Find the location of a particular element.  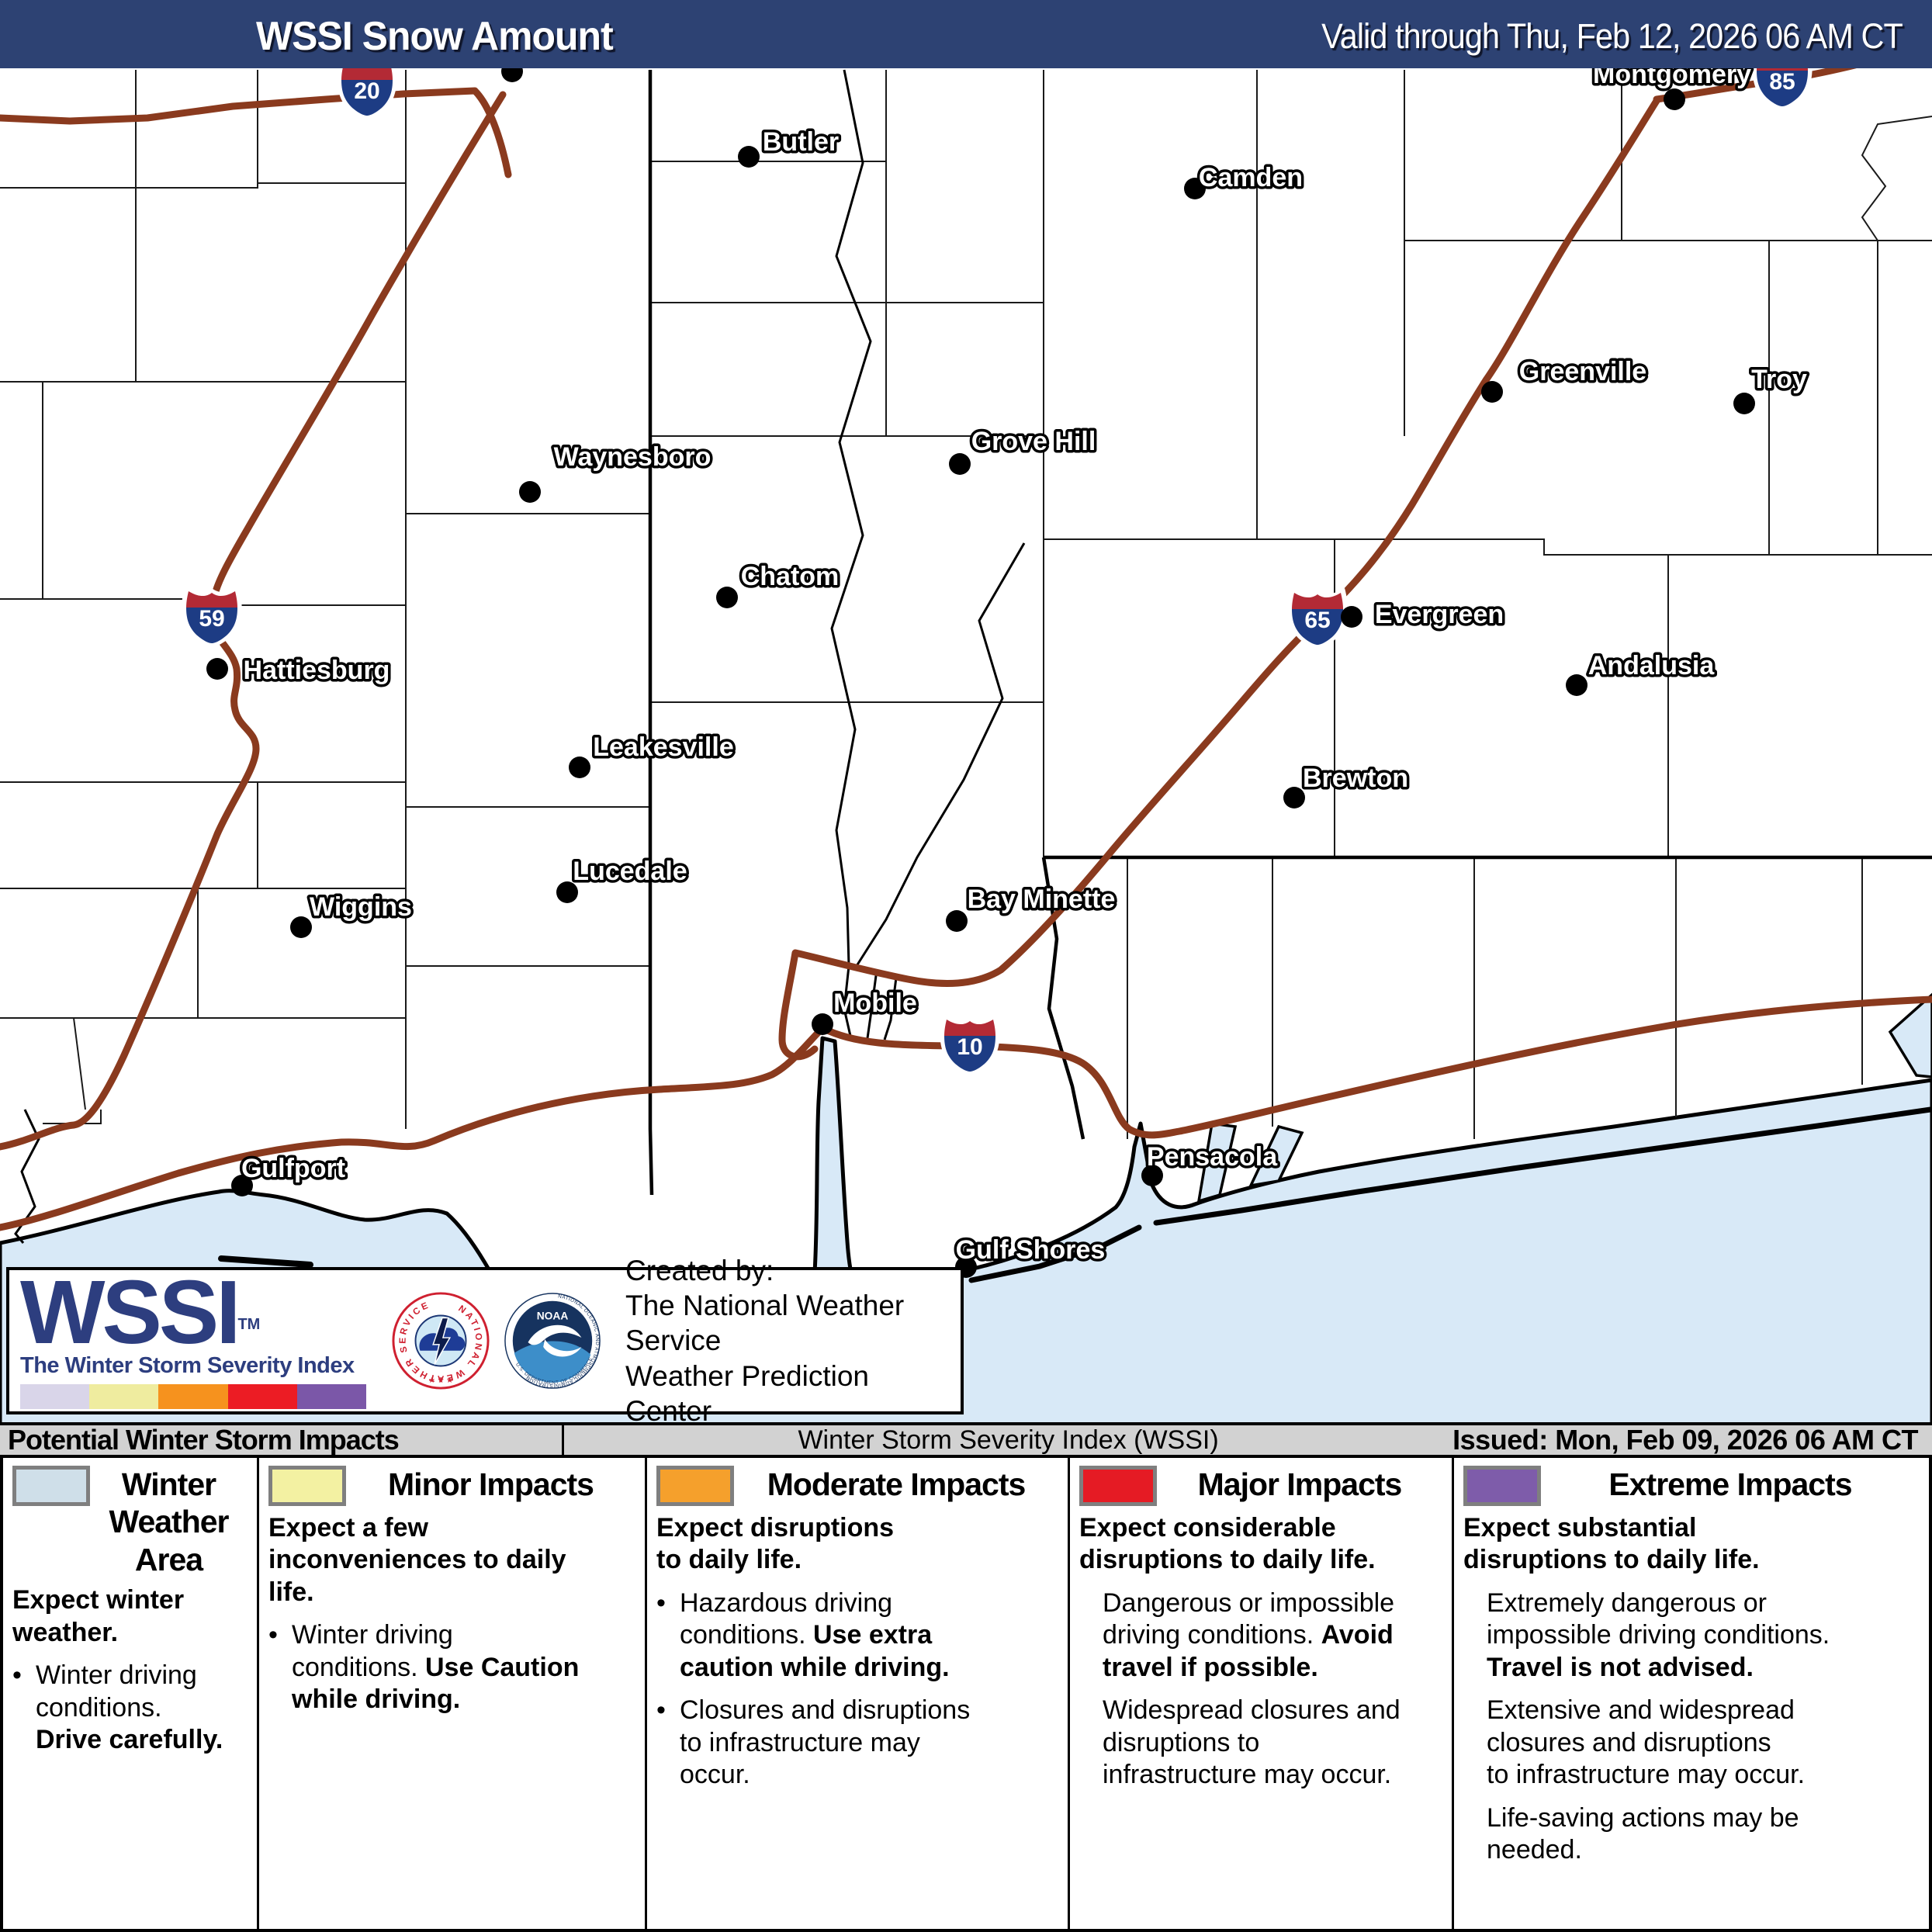

svg-text: 20 is located at coordinates (366, 91).